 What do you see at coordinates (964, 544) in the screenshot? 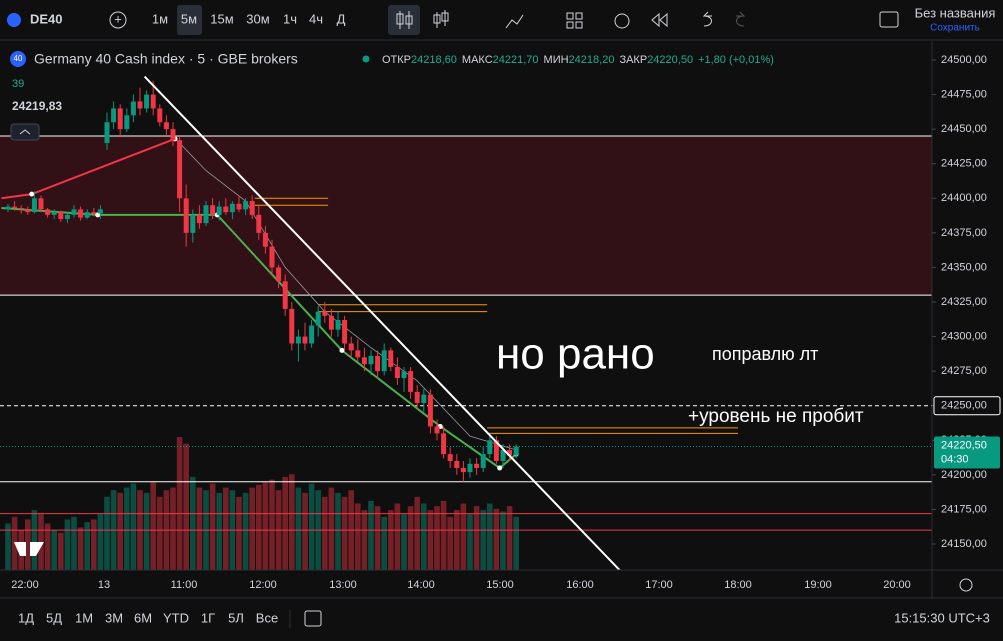
I see `y-tick-label: 24150,00` at bounding box center [964, 544].